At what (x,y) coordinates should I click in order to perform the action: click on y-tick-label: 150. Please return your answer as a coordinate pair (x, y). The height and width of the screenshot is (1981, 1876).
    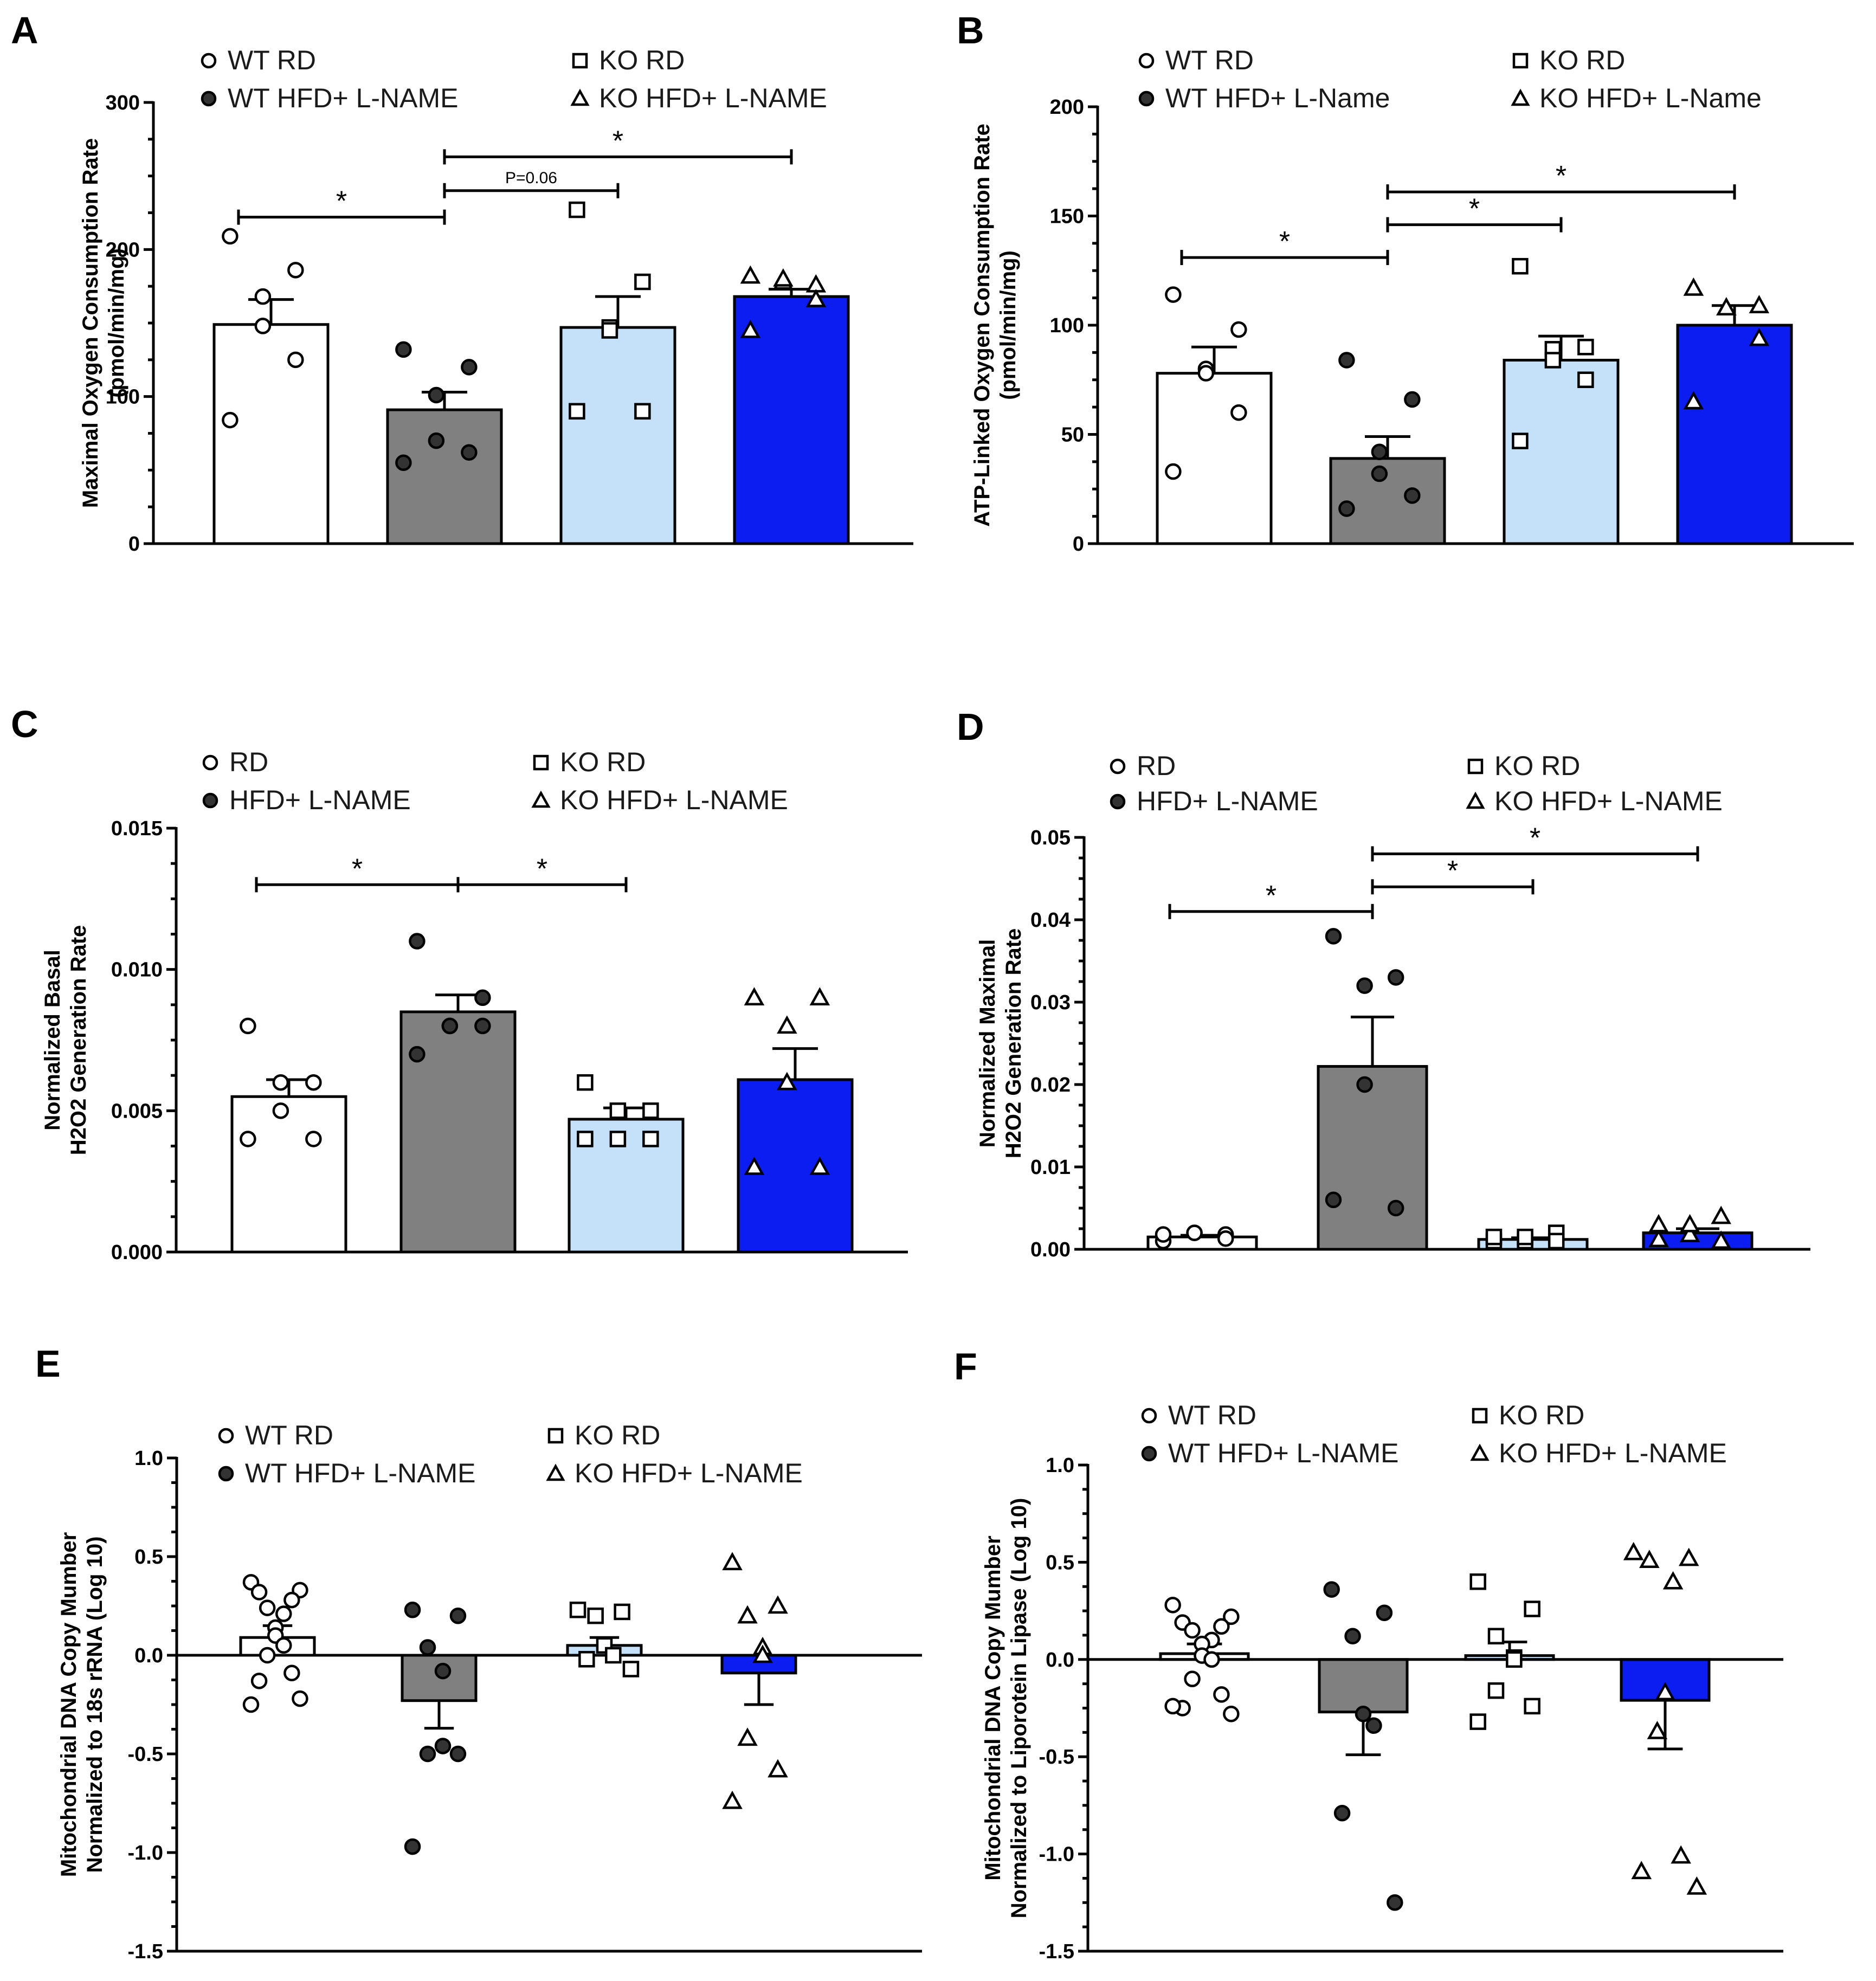
    Looking at the image, I should click on (1067, 217).